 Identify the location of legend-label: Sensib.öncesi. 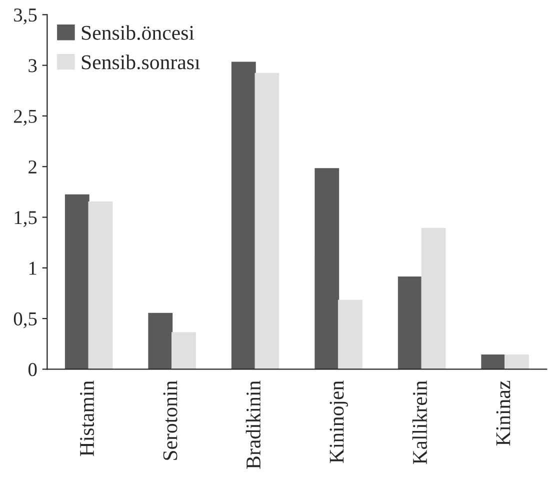
(138, 32).